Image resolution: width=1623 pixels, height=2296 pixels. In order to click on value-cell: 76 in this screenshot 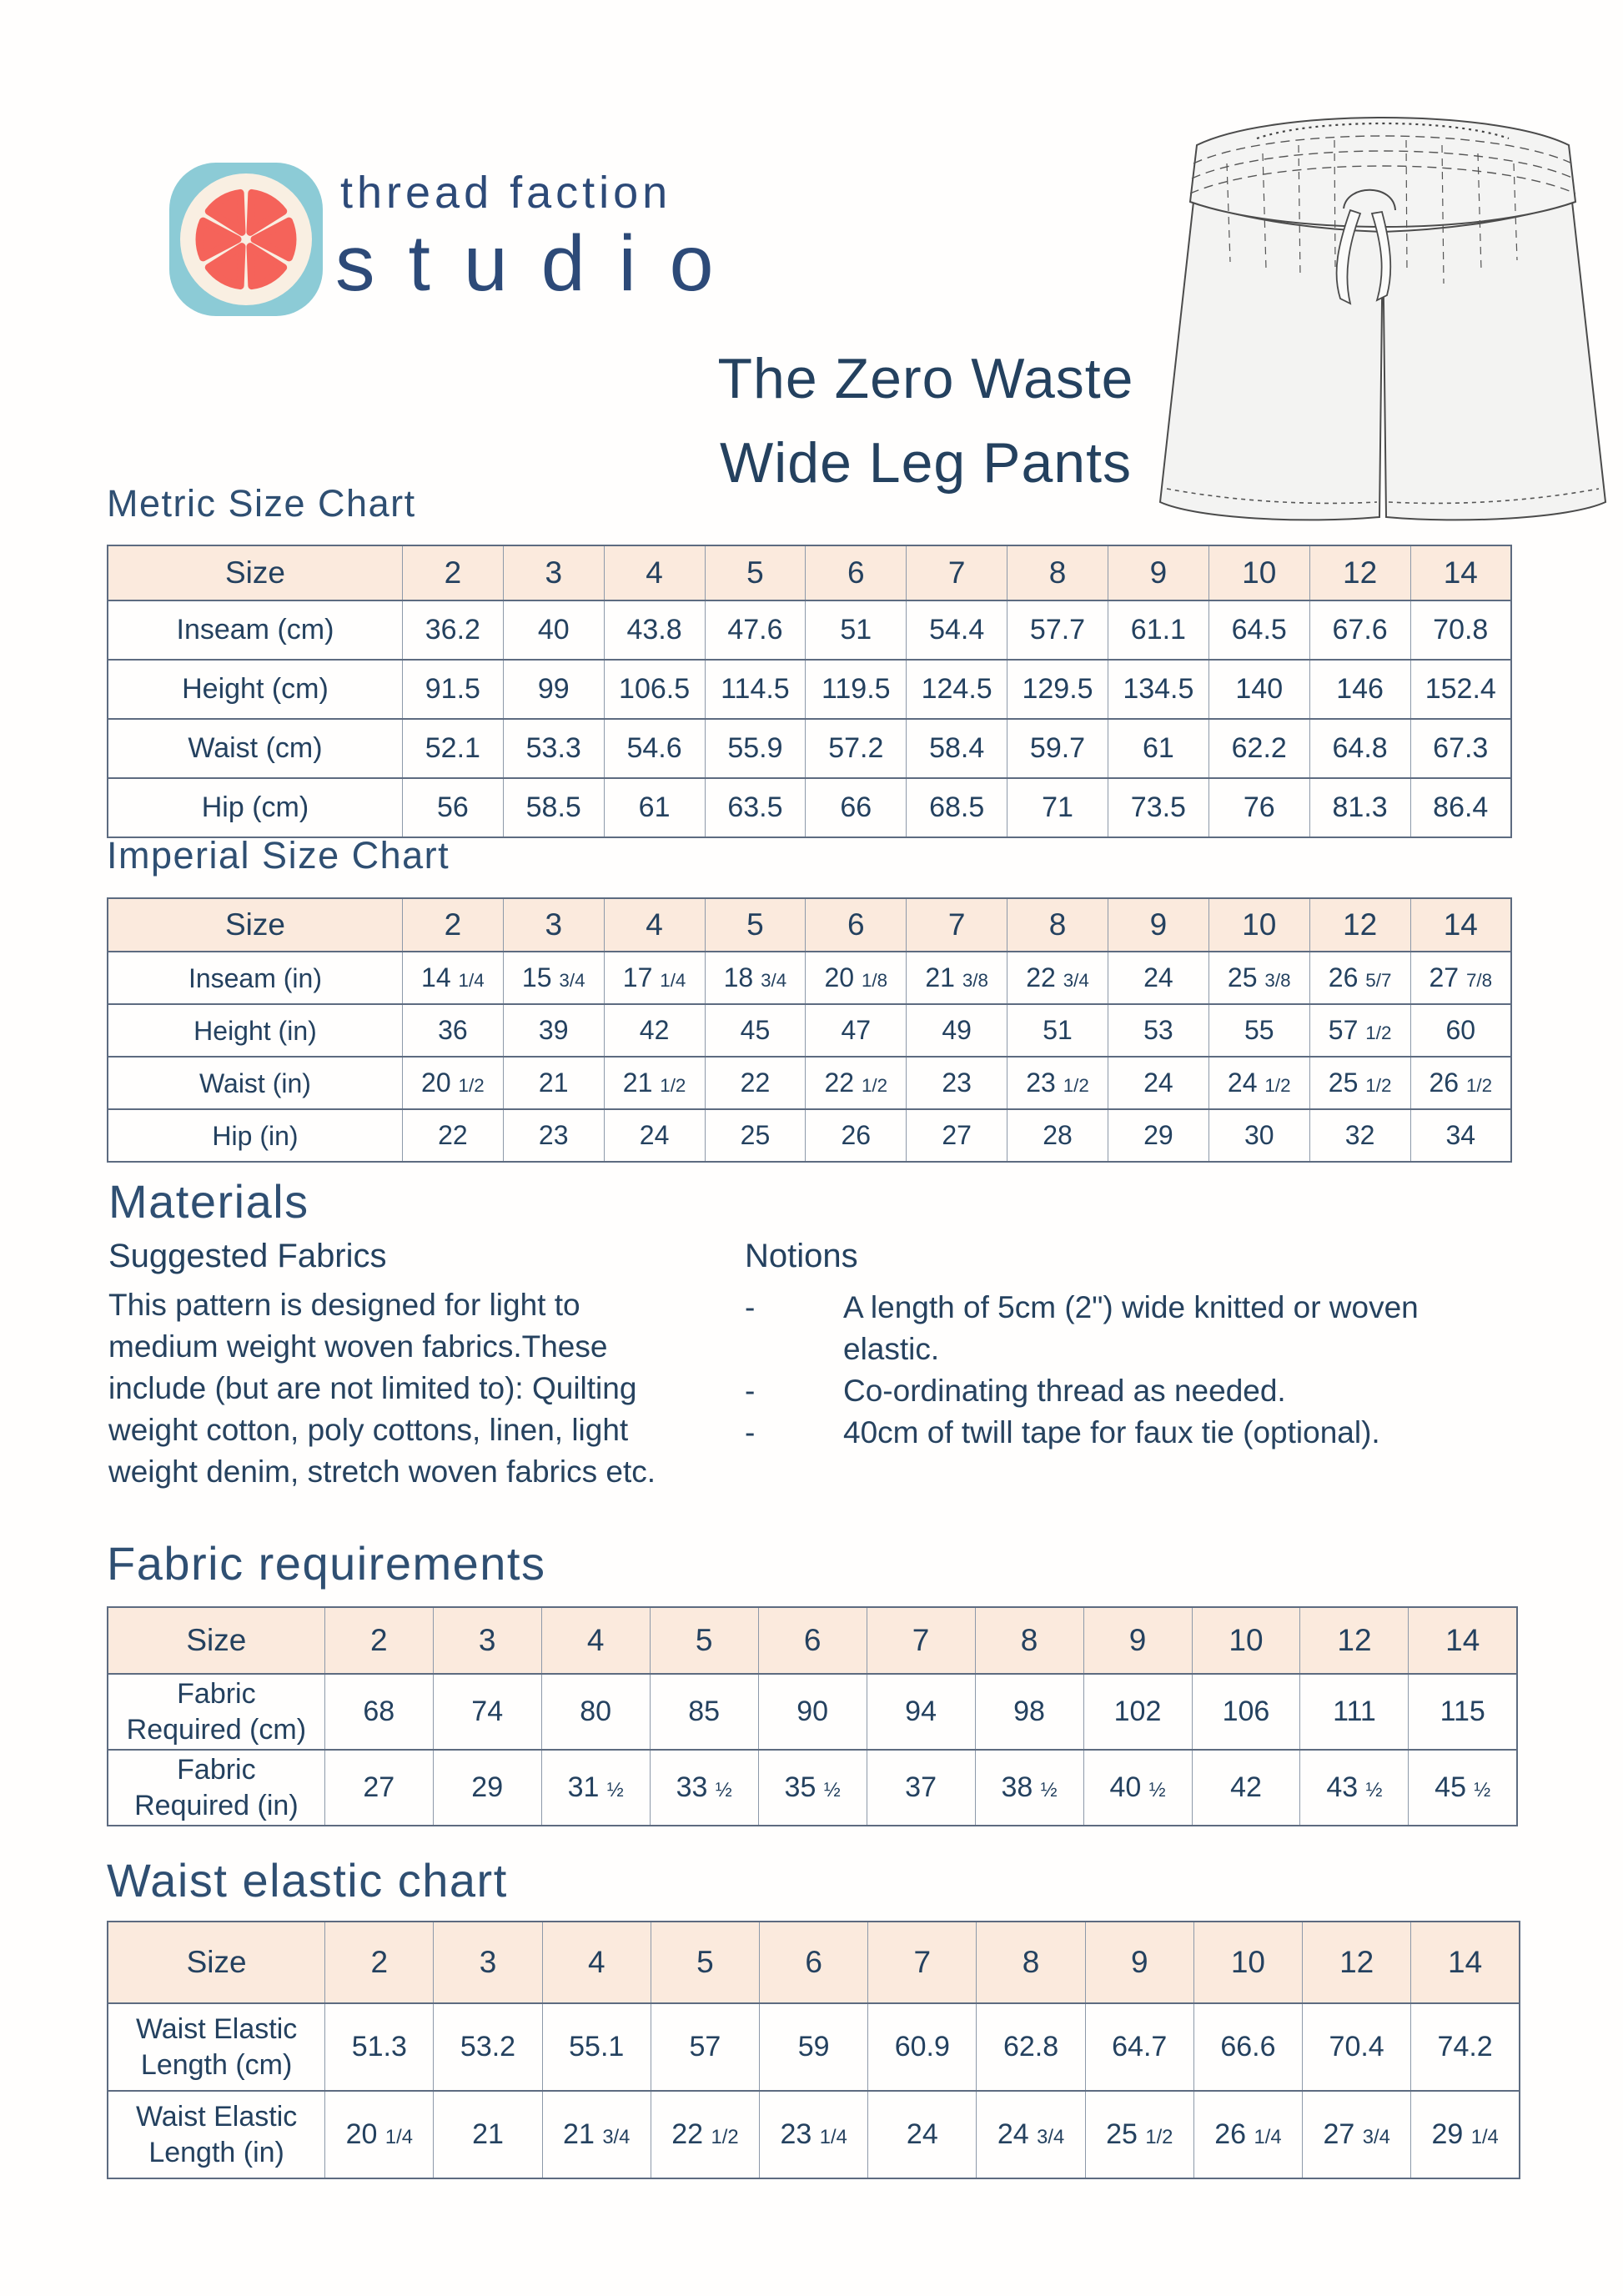, I will do `click(1259, 808)`.